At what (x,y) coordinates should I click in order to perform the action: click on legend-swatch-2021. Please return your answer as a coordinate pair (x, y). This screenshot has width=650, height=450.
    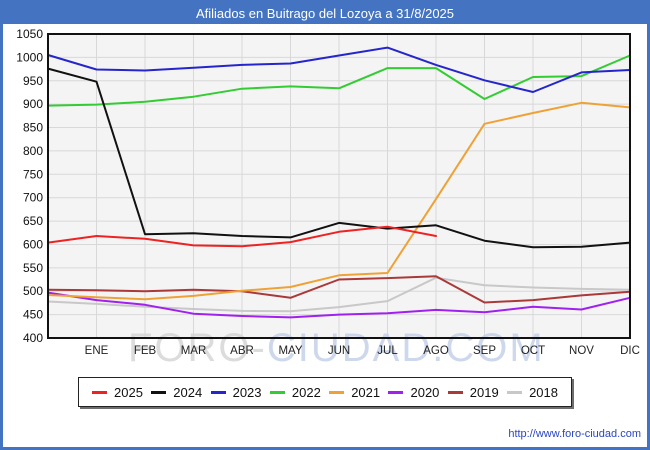
    Looking at the image, I should click on (337, 392).